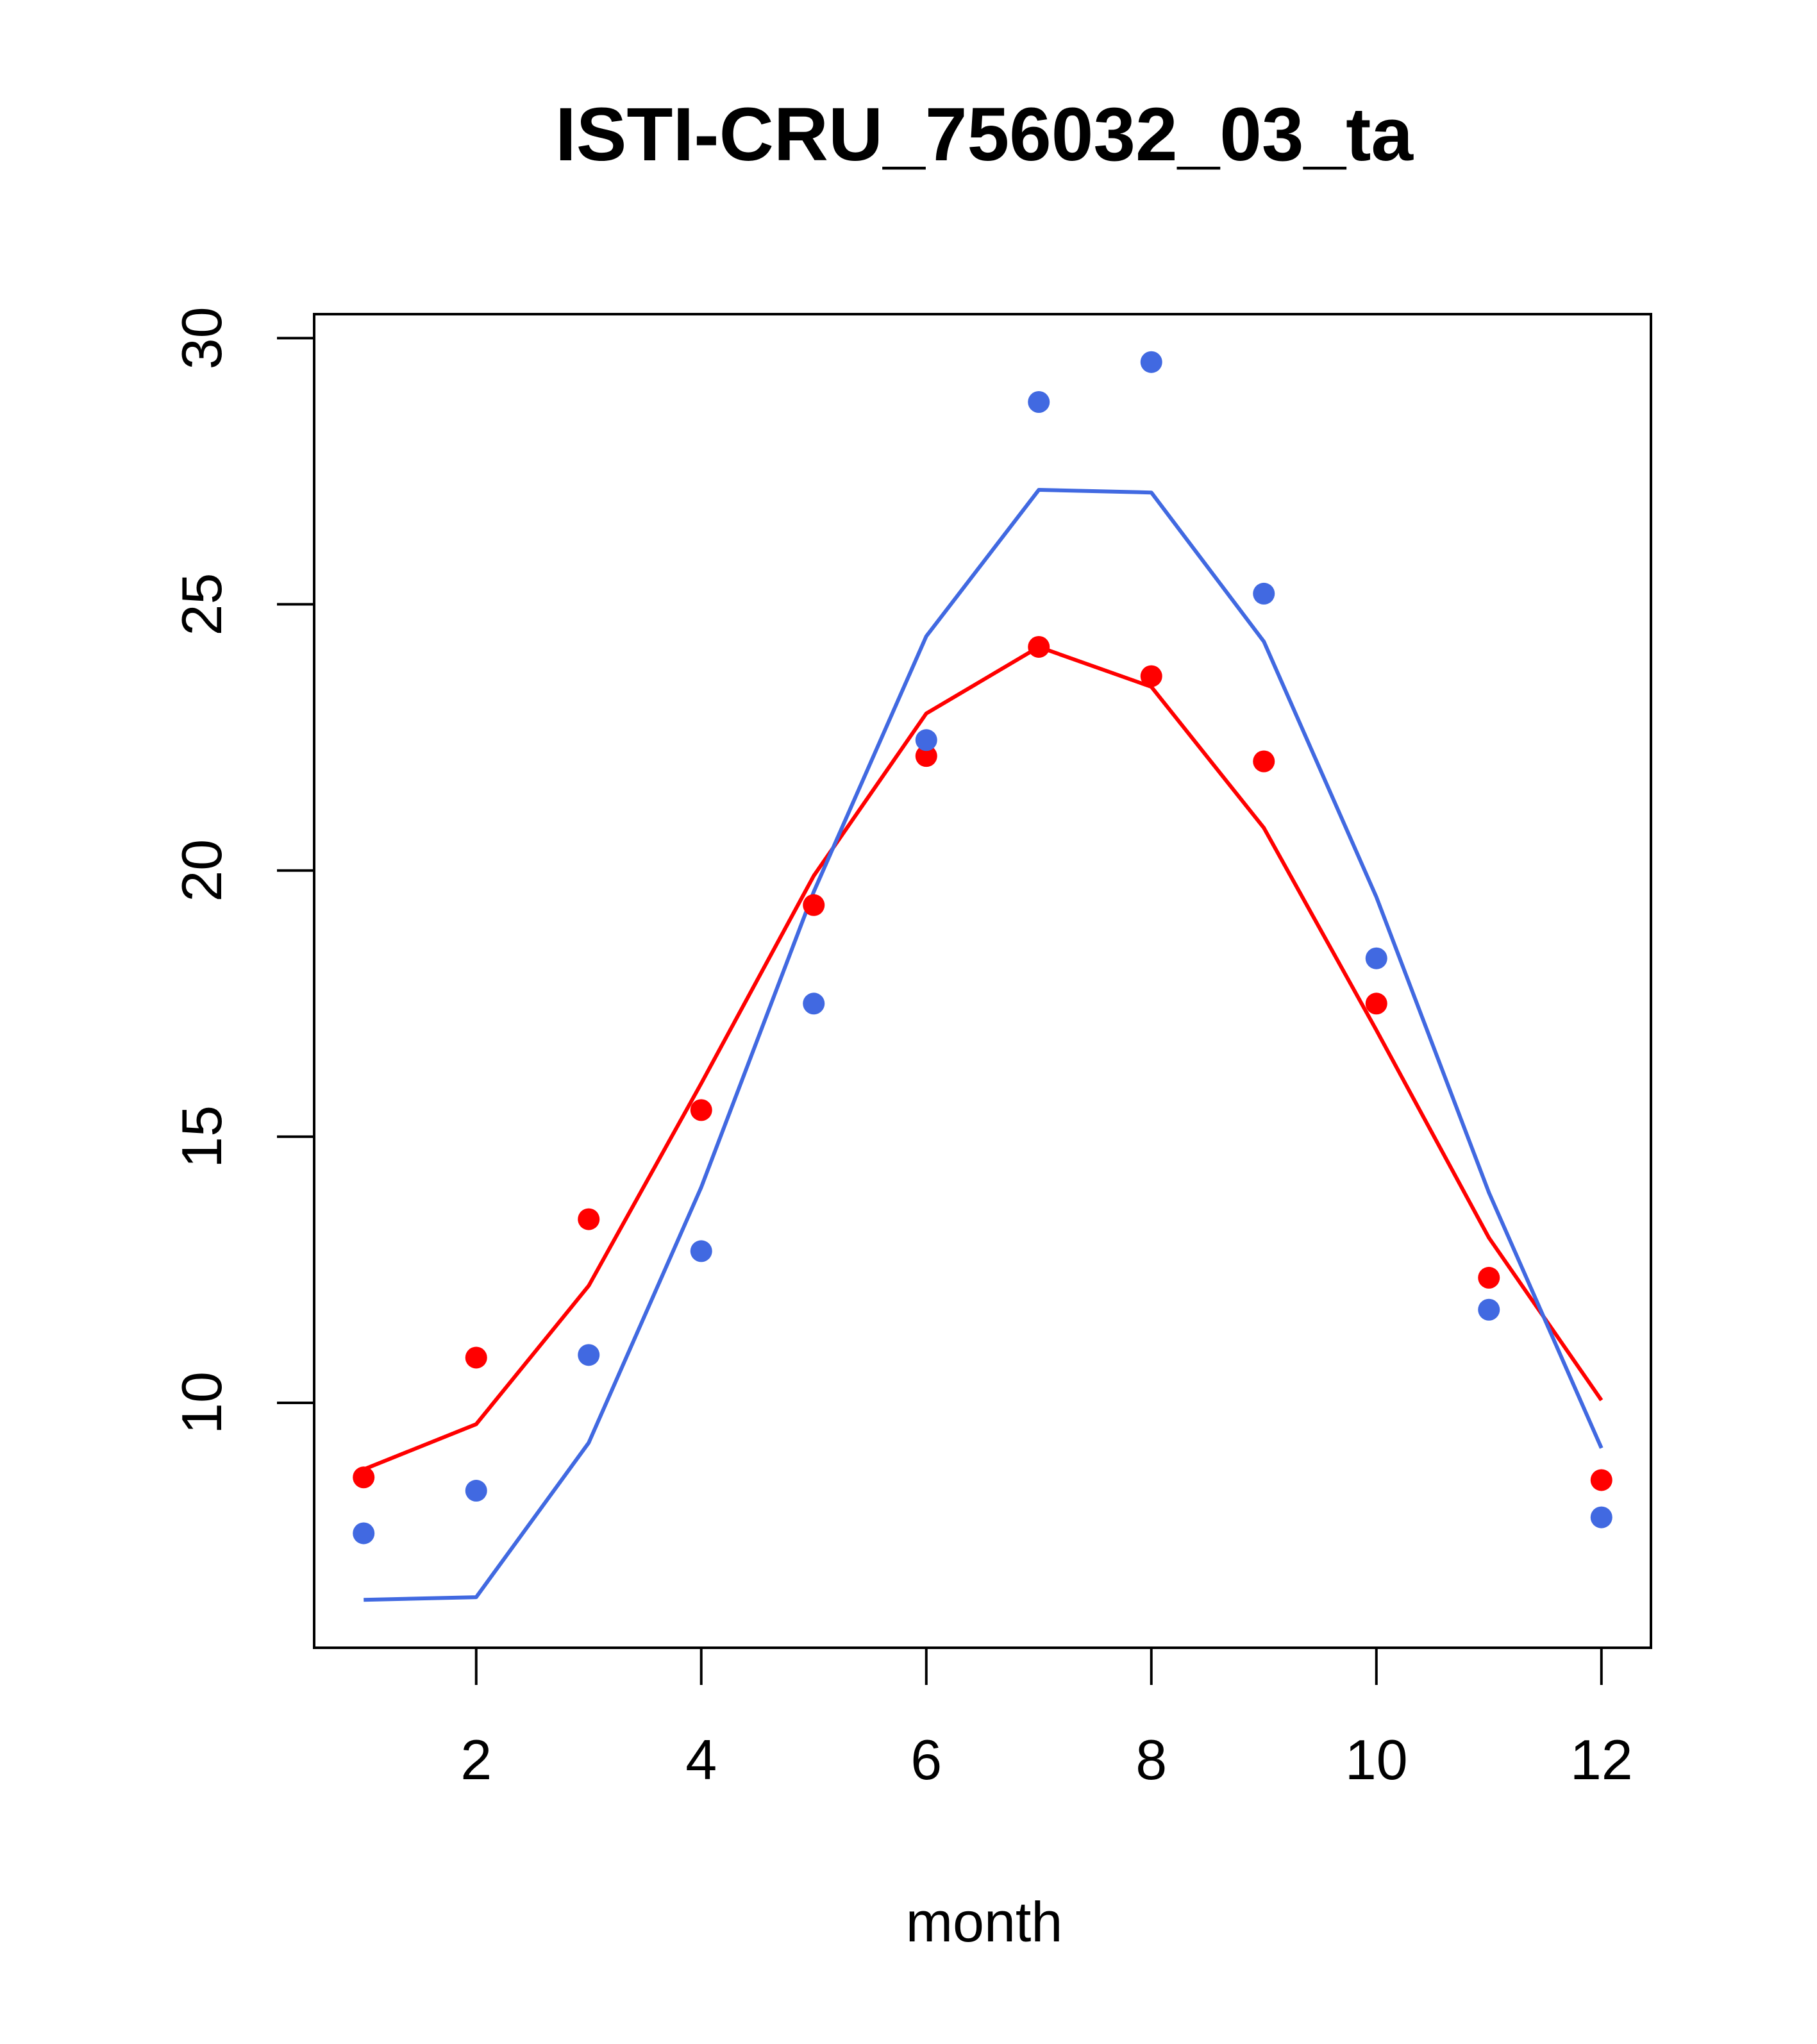  Describe the element at coordinates (201, 871) in the screenshot. I see `y-tick-label: 20` at that location.